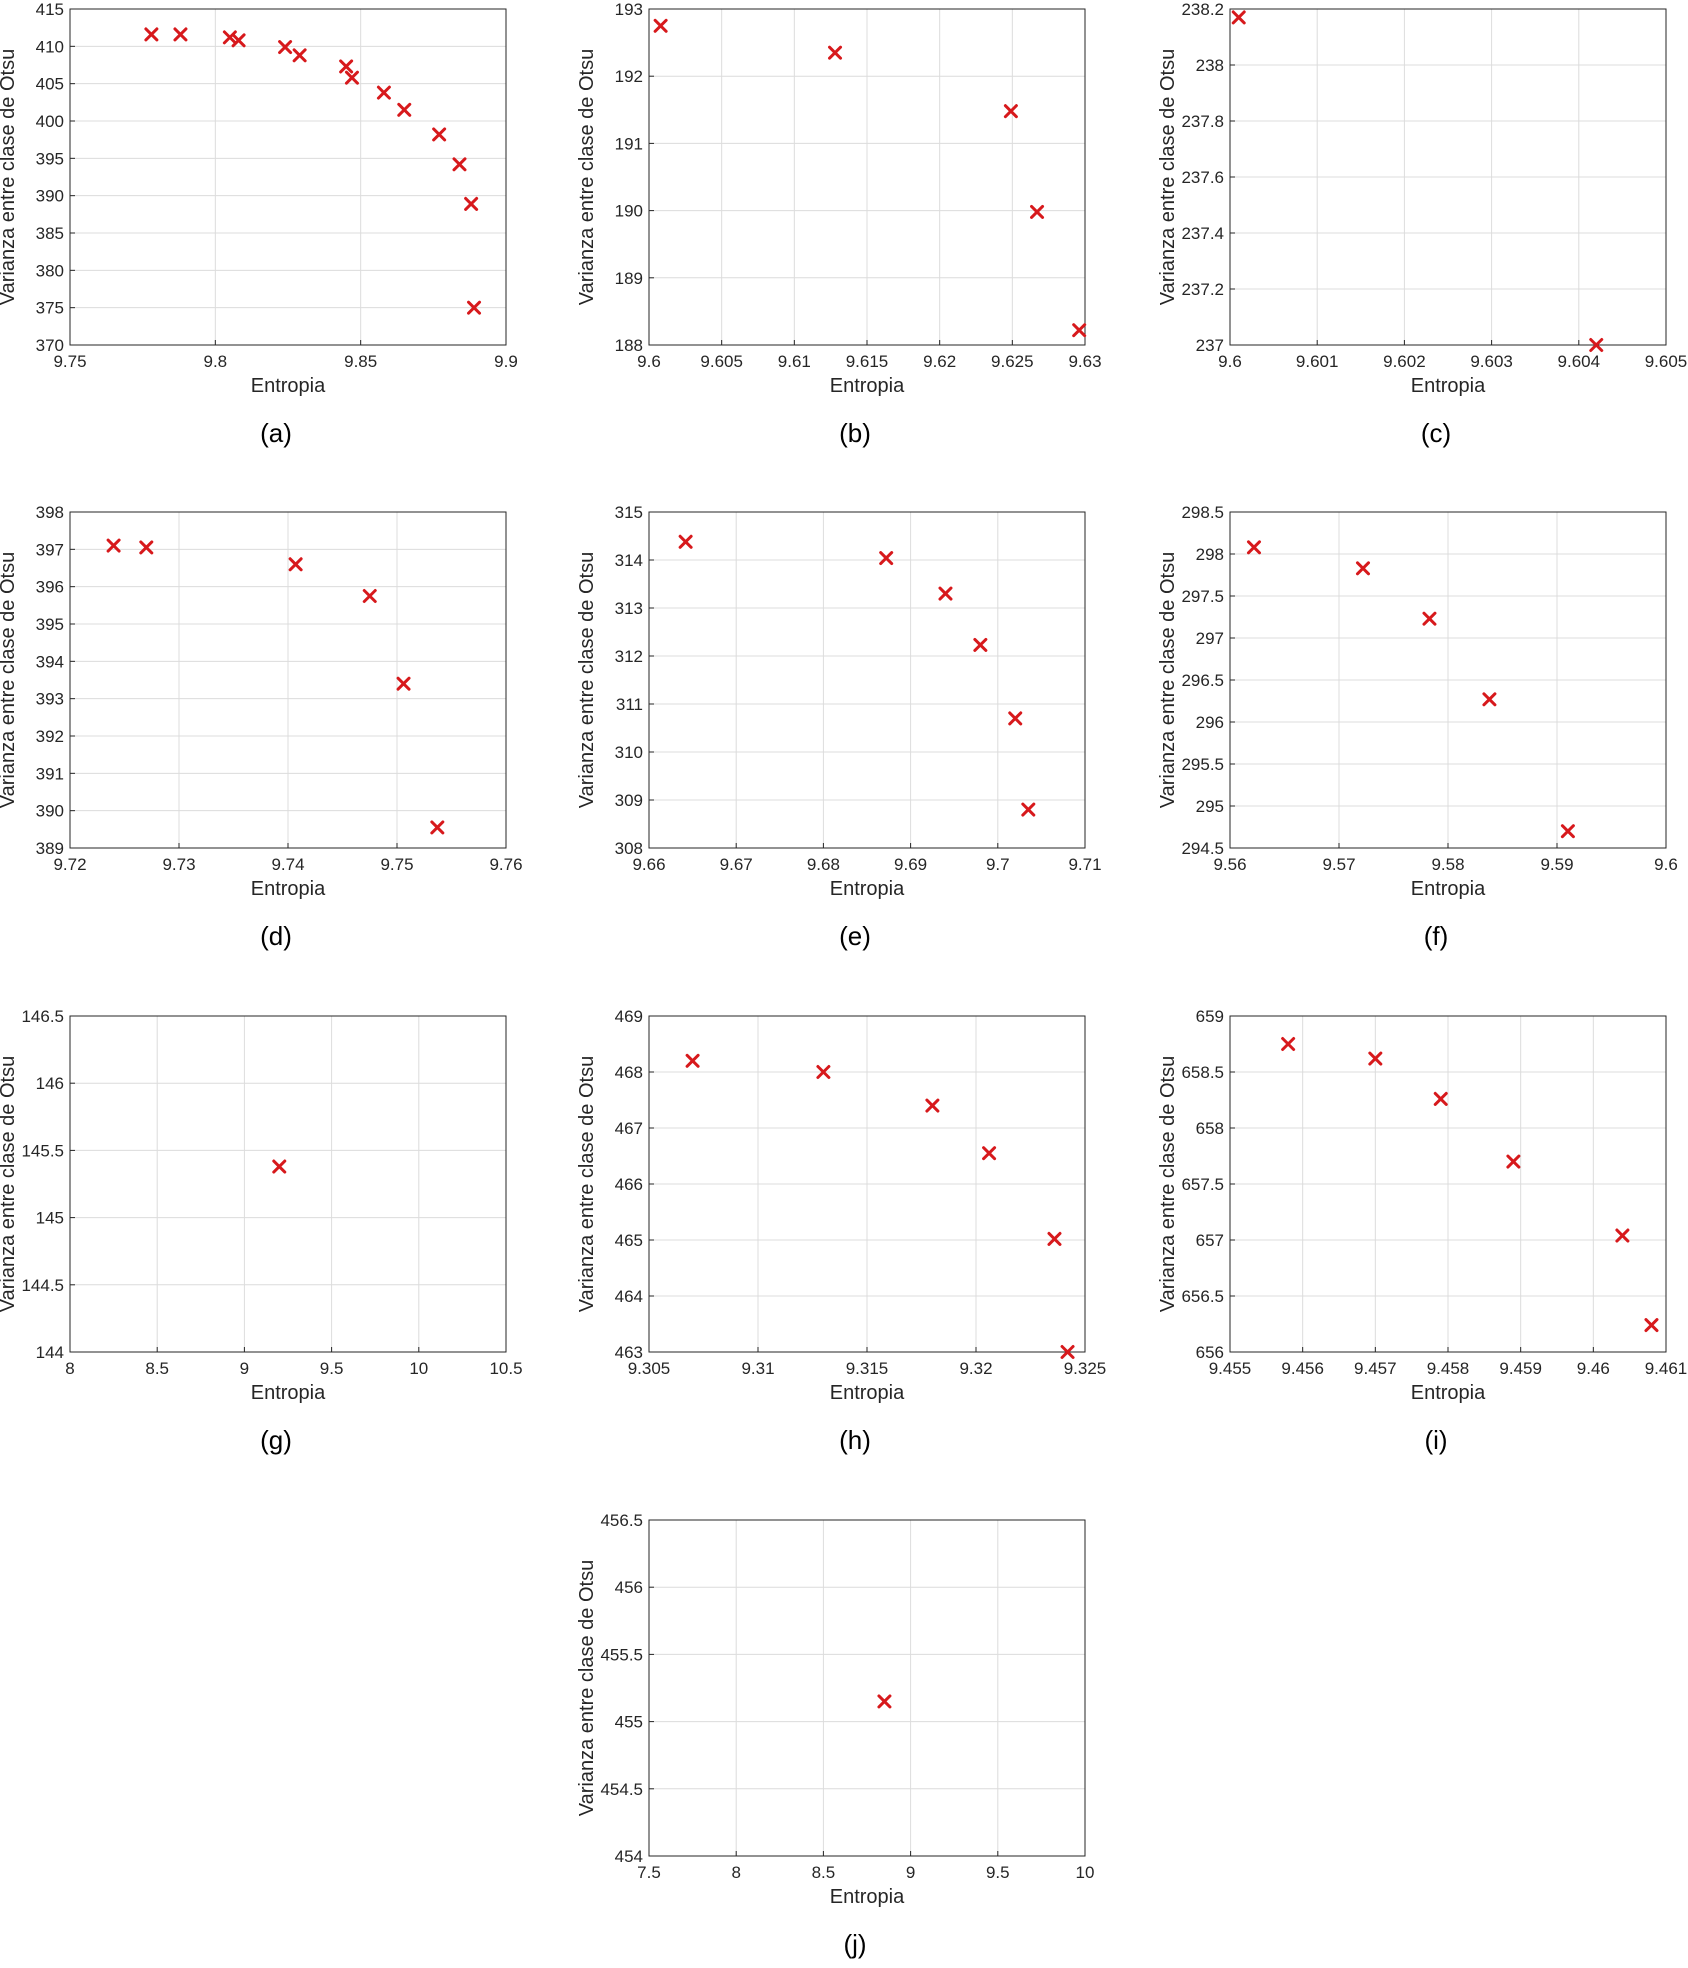 This screenshot has height=1968, width=1688. What do you see at coordinates (629, 143) in the screenshot?
I see `y-tick-label: 191` at bounding box center [629, 143].